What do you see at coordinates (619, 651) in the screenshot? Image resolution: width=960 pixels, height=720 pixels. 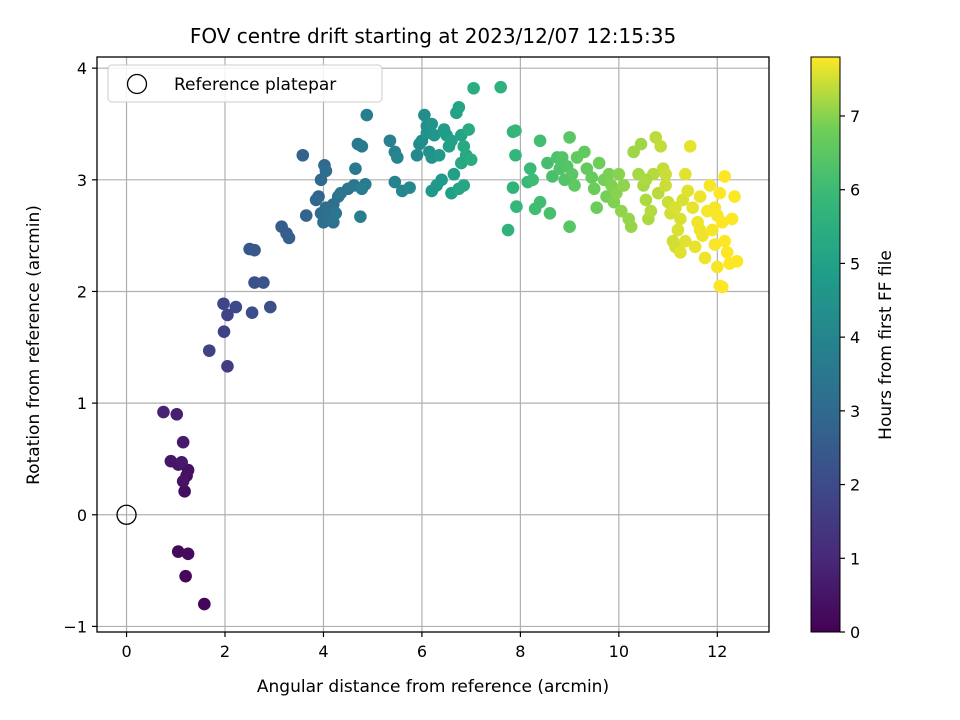 I see `x-tick-label: 10` at bounding box center [619, 651].